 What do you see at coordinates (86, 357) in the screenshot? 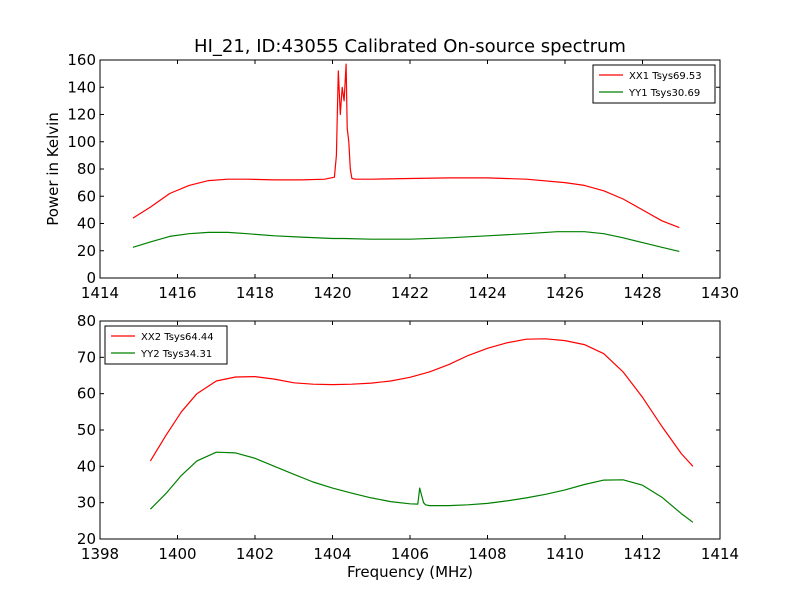
I see `y-tick-label: 70` at bounding box center [86, 357].